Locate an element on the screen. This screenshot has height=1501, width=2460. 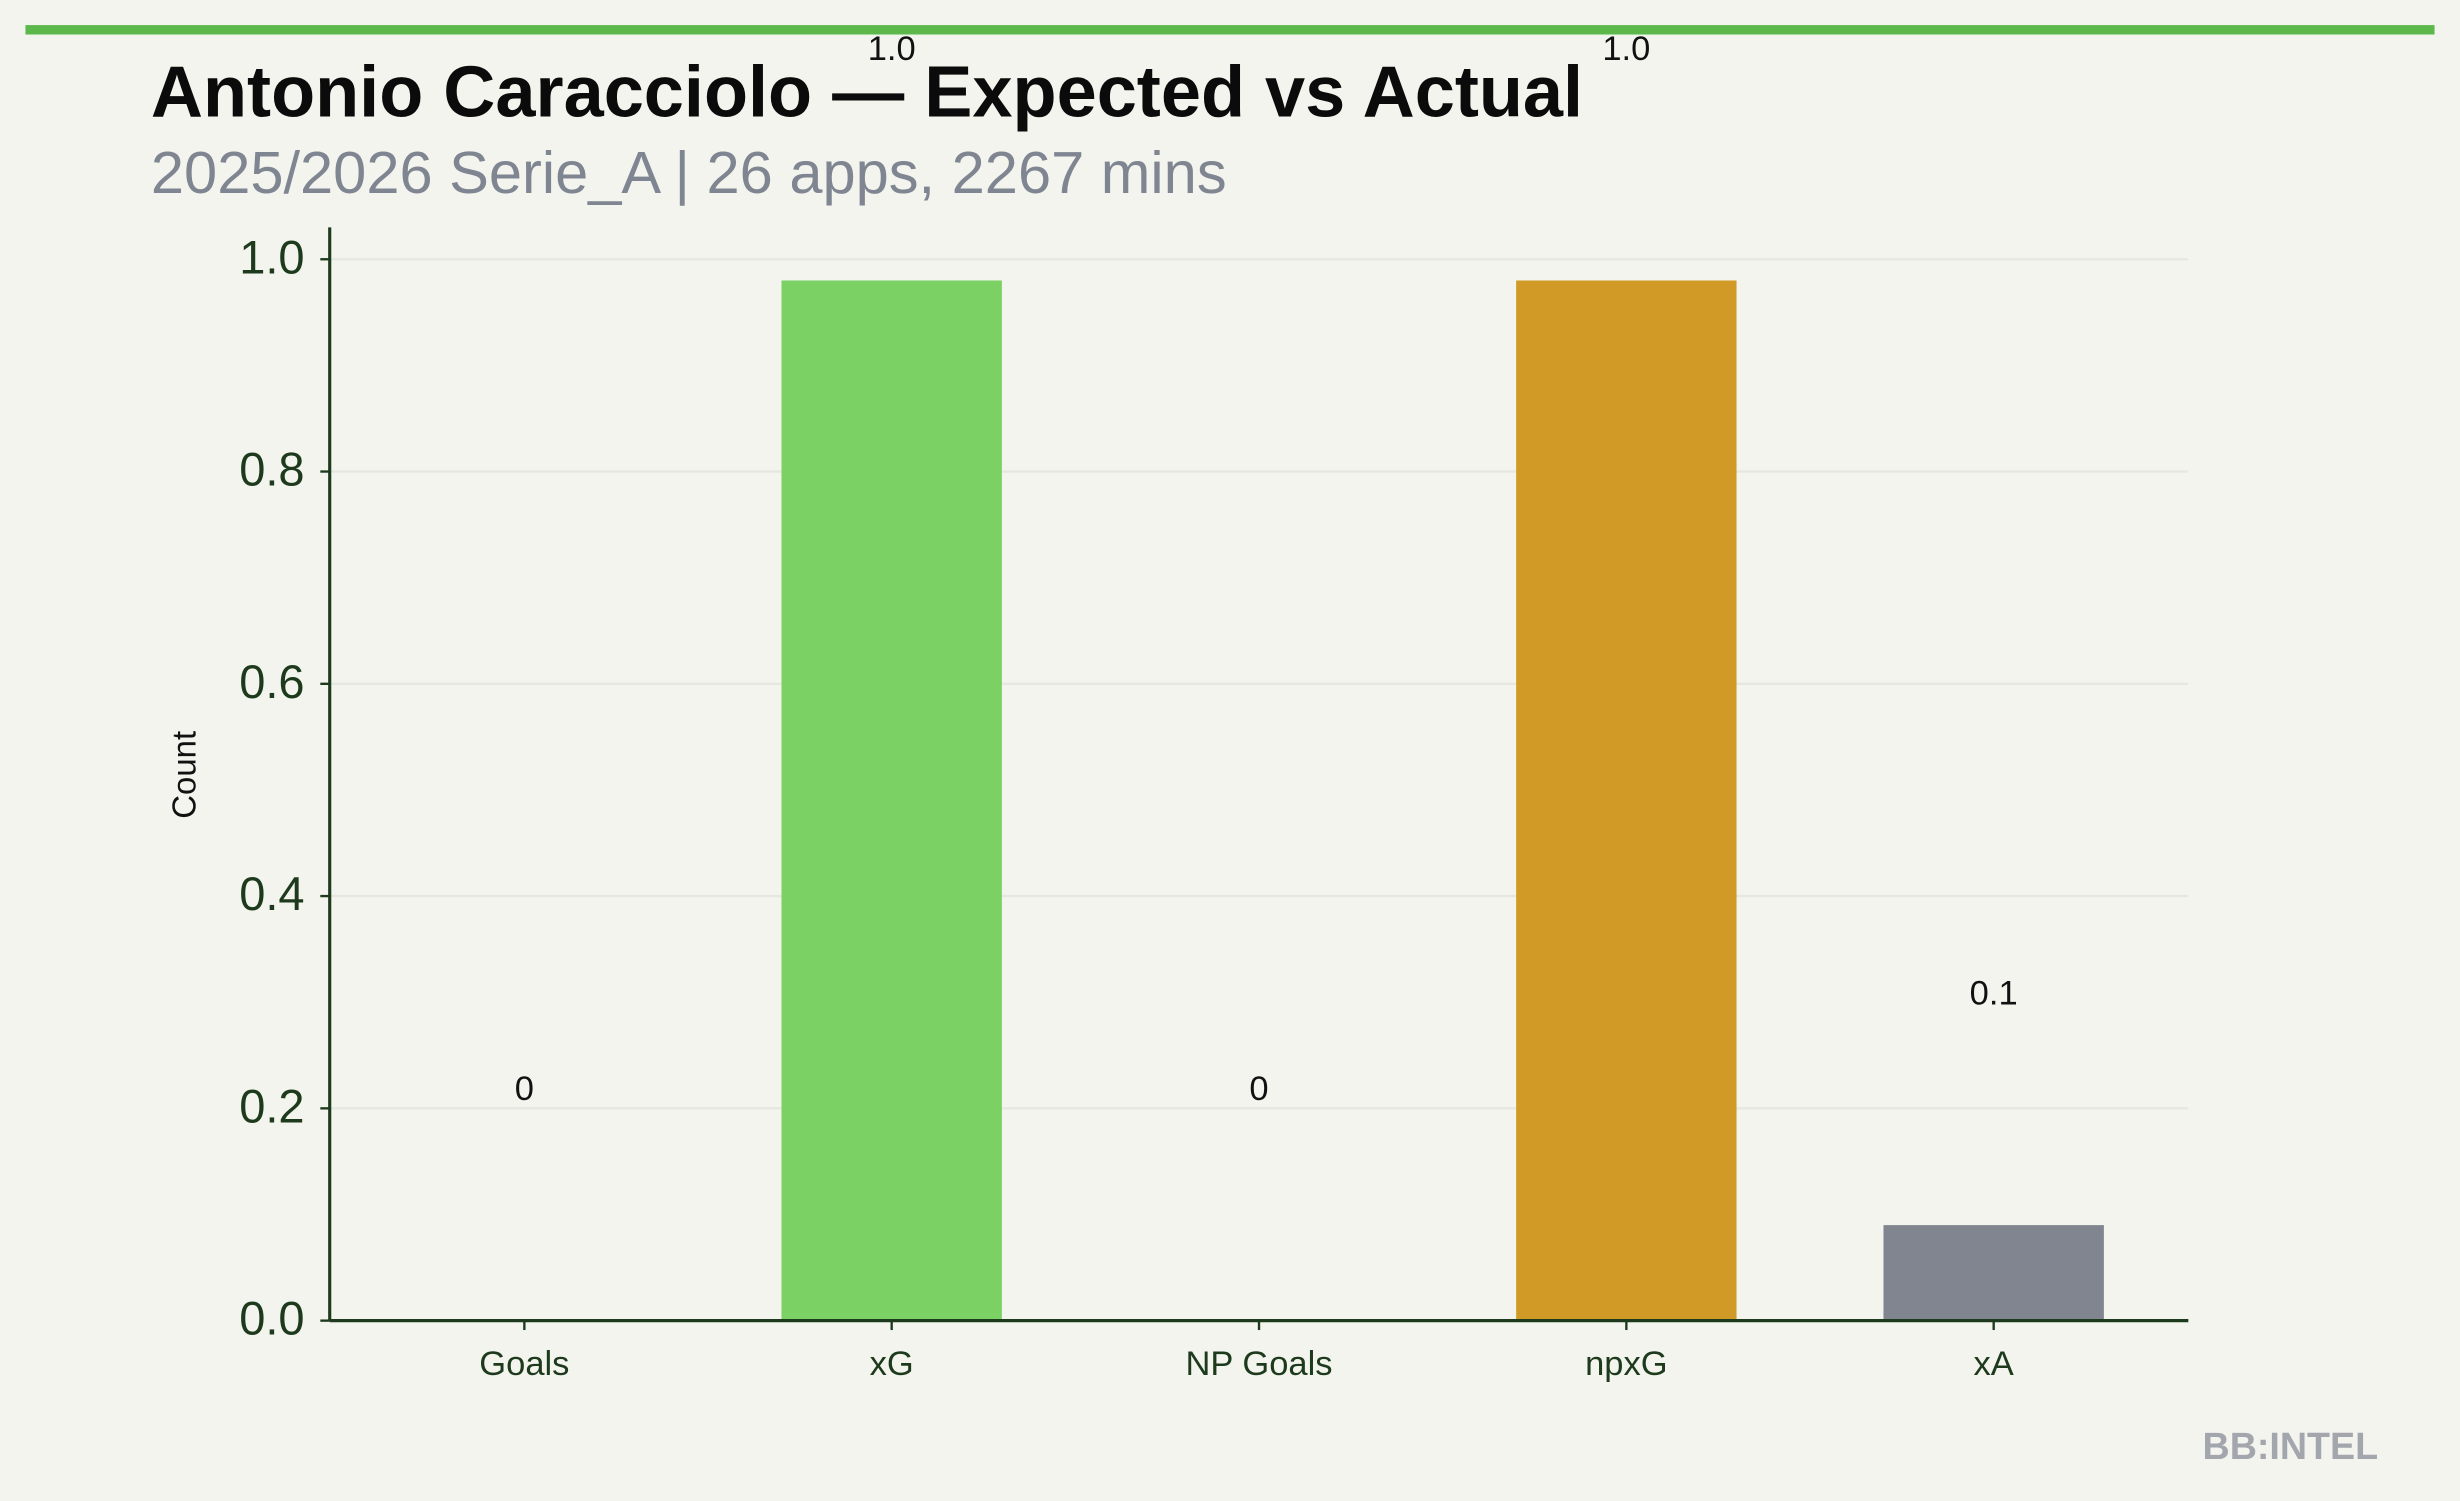
y-tick-label: 0.4 is located at coordinates (271, 893).